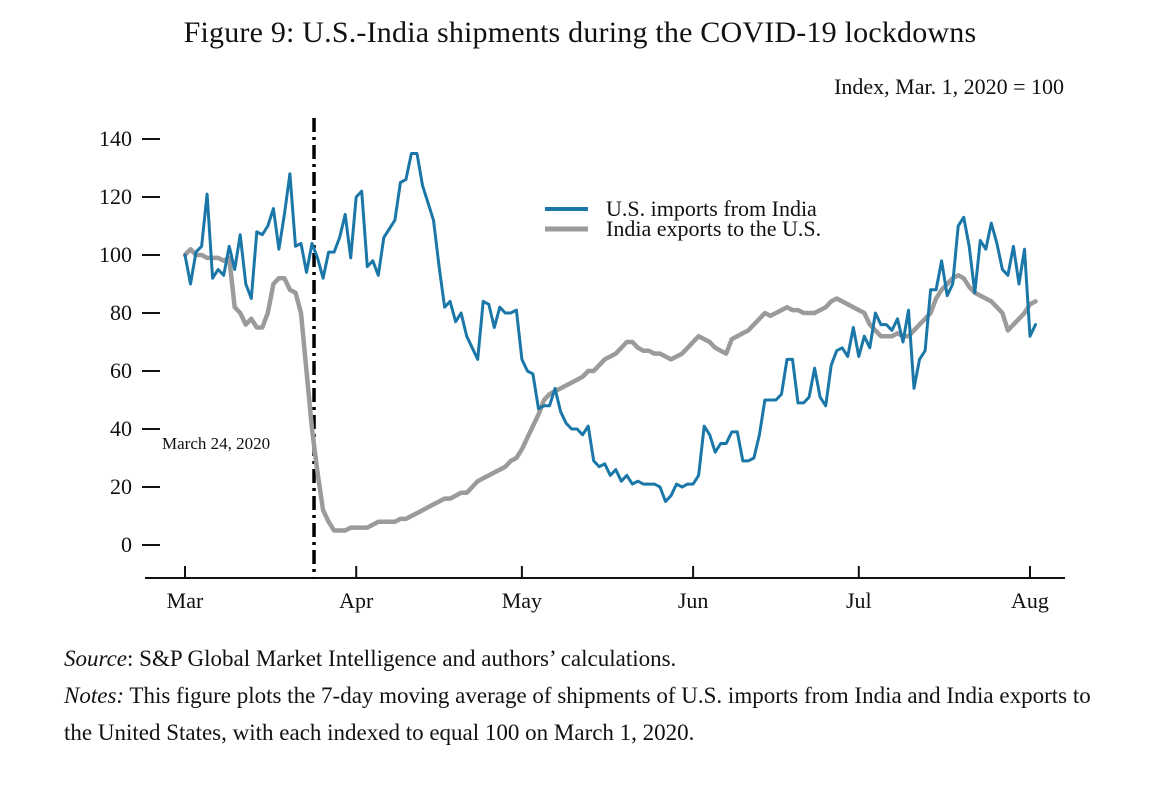  I want to click on x-tick-label: Jun, so click(693, 600).